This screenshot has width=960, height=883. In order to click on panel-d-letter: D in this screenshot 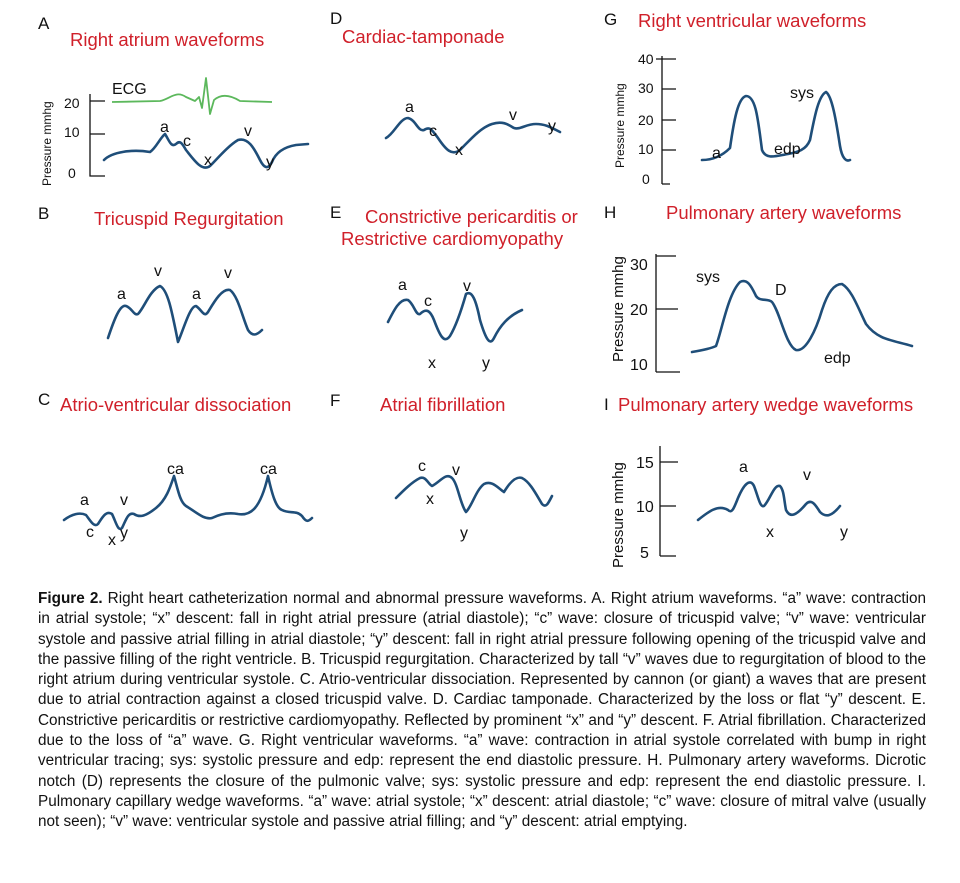, I will do `click(336, 18)`.